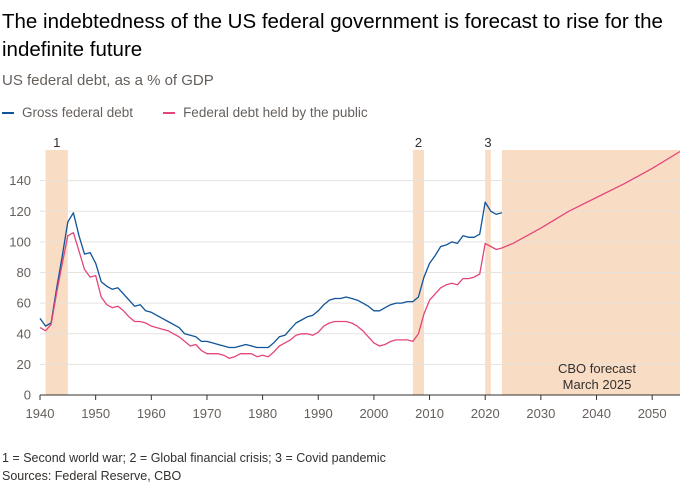 Image resolution: width=700 pixels, height=500 pixels. Describe the element at coordinates (373, 413) in the screenshot. I see `x-tick-label-2000: 2000` at that location.